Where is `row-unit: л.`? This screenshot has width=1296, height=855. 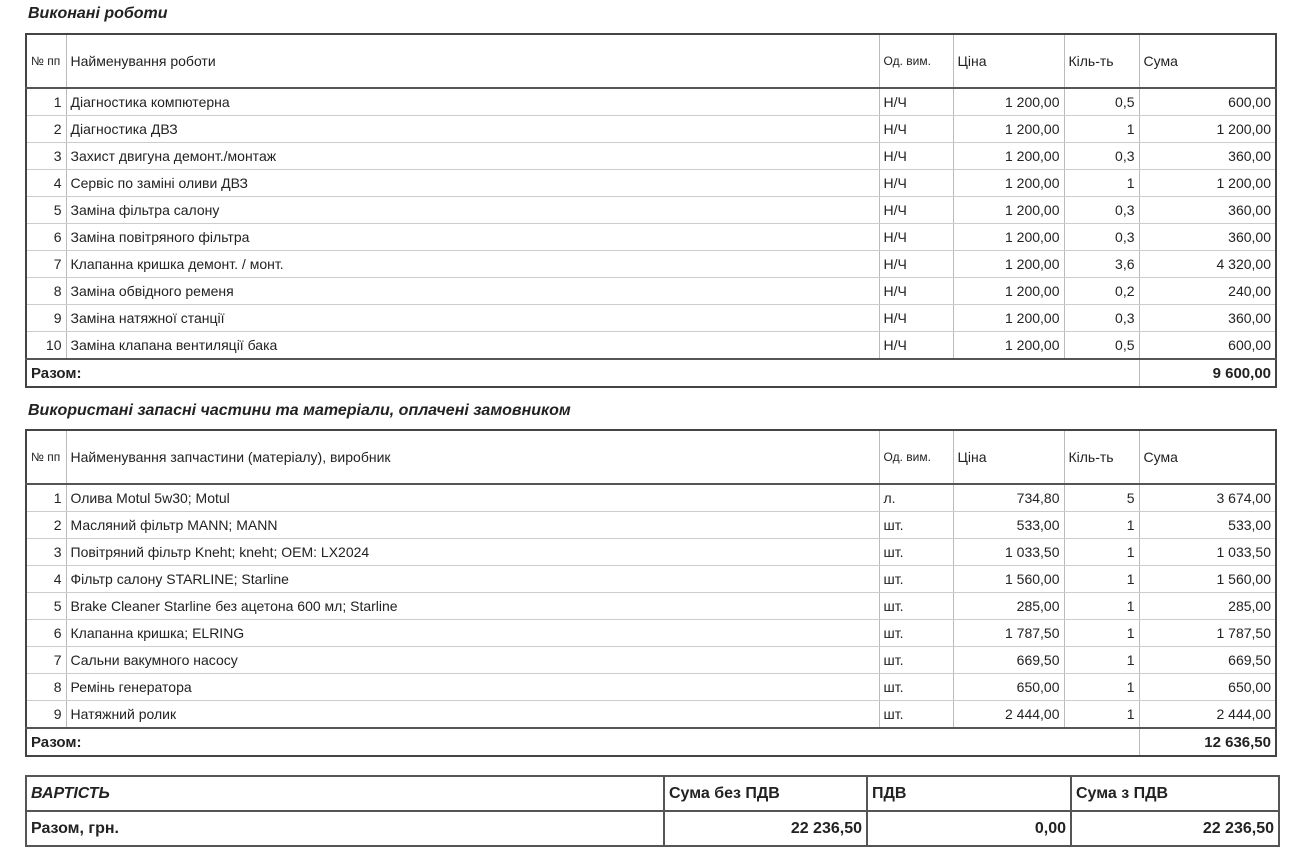
row-unit: л. is located at coordinates (916, 497).